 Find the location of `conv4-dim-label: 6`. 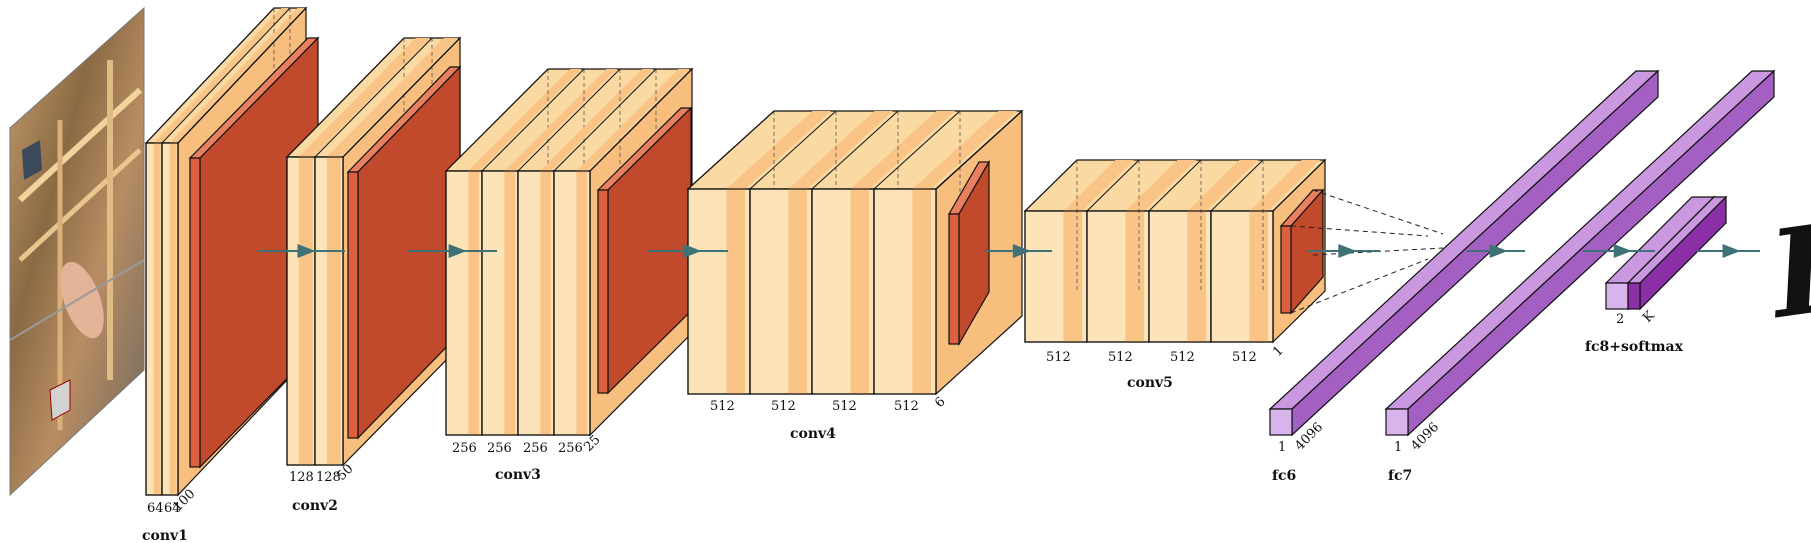

conv4-dim-label: 6 is located at coordinates (940, 402).